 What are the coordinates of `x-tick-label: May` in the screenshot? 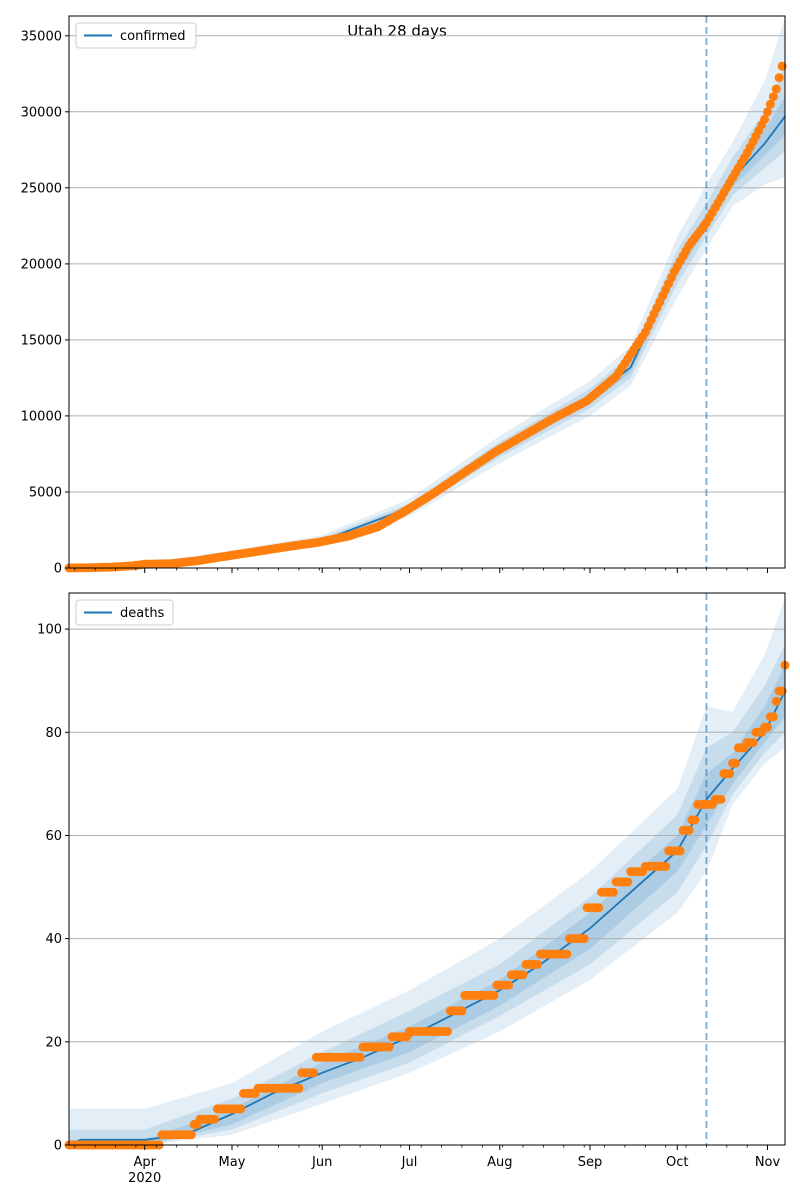 It's located at (232, 1162).